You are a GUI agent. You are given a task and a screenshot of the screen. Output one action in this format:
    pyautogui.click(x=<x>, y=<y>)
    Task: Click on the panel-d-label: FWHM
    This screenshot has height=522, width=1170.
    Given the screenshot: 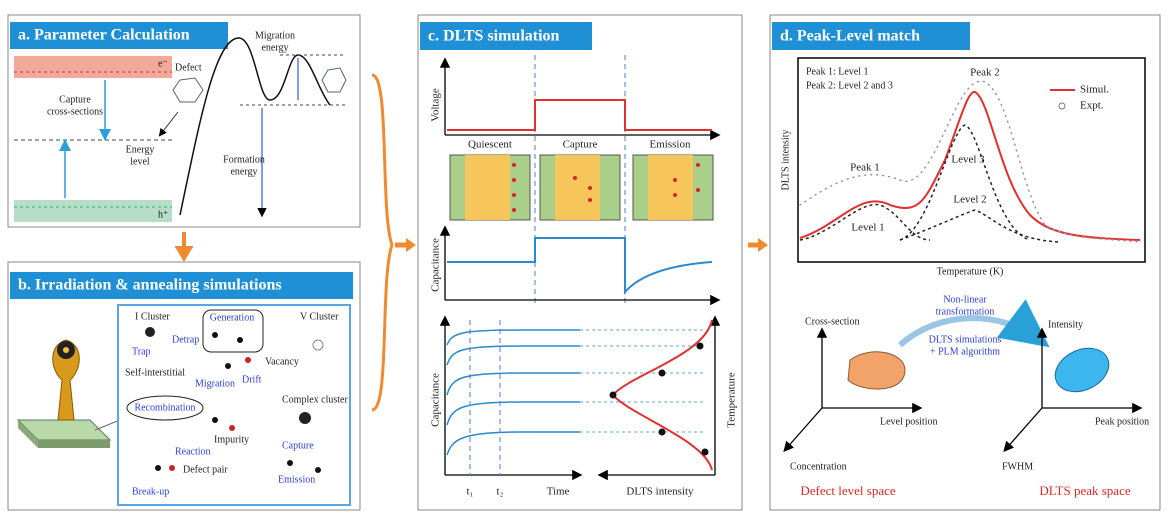 What is the action you would take?
    pyautogui.click(x=1017, y=466)
    